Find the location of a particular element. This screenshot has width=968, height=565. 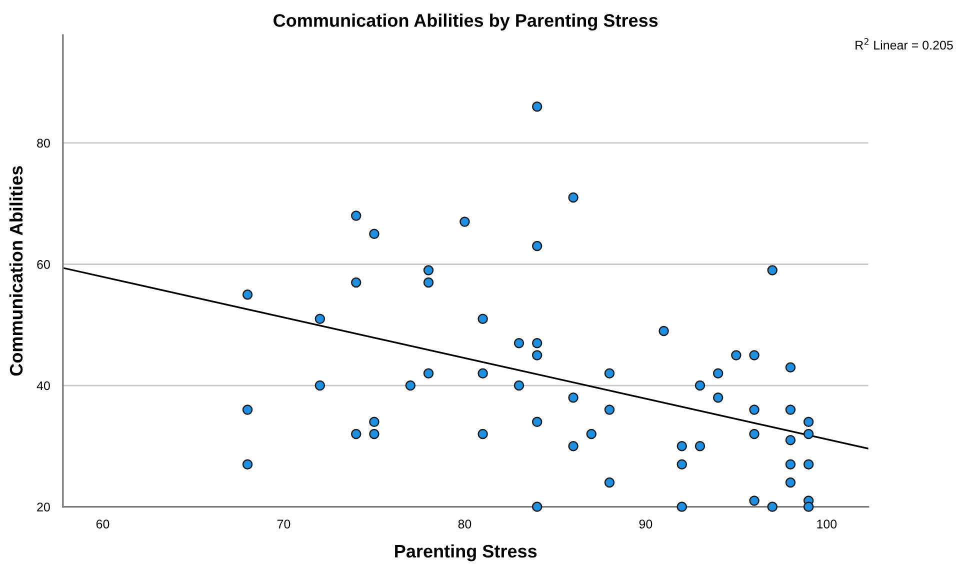

chart-title: Communication Abilities by Parenting Stress is located at coordinates (466, 22).